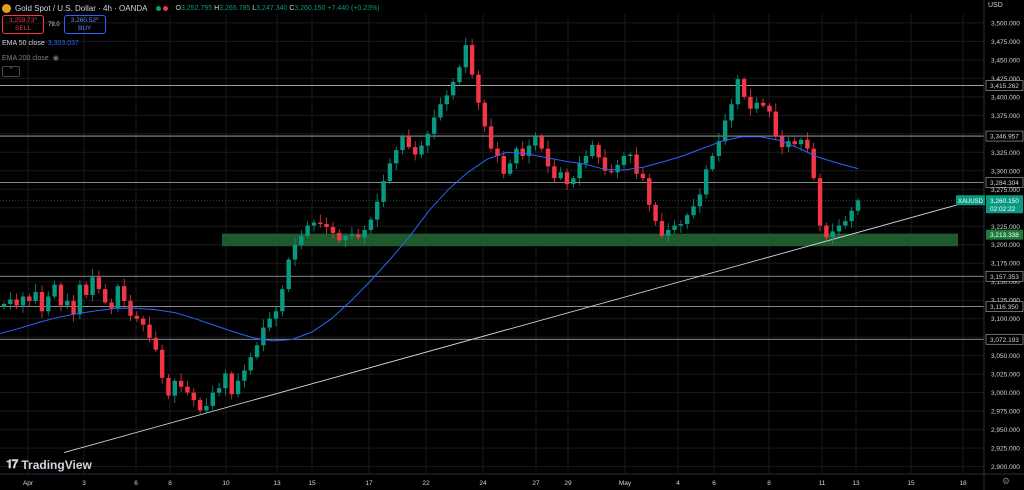  I want to click on spread-value: 79.0, so click(54, 24).